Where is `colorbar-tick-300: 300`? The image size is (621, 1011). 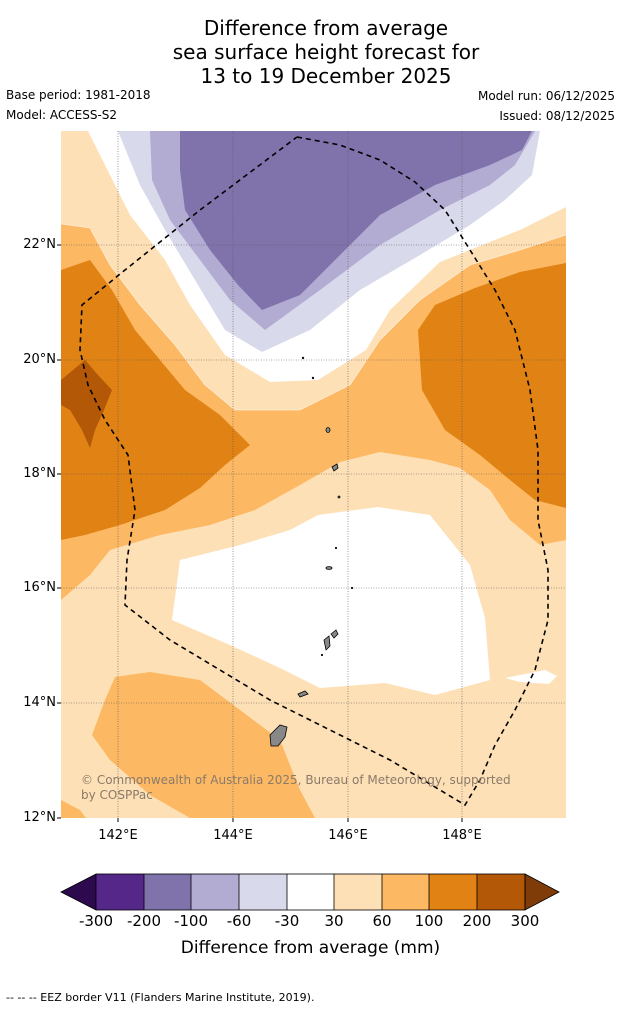 colorbar-tick-300: 300 is located at coordinates (525, 921).